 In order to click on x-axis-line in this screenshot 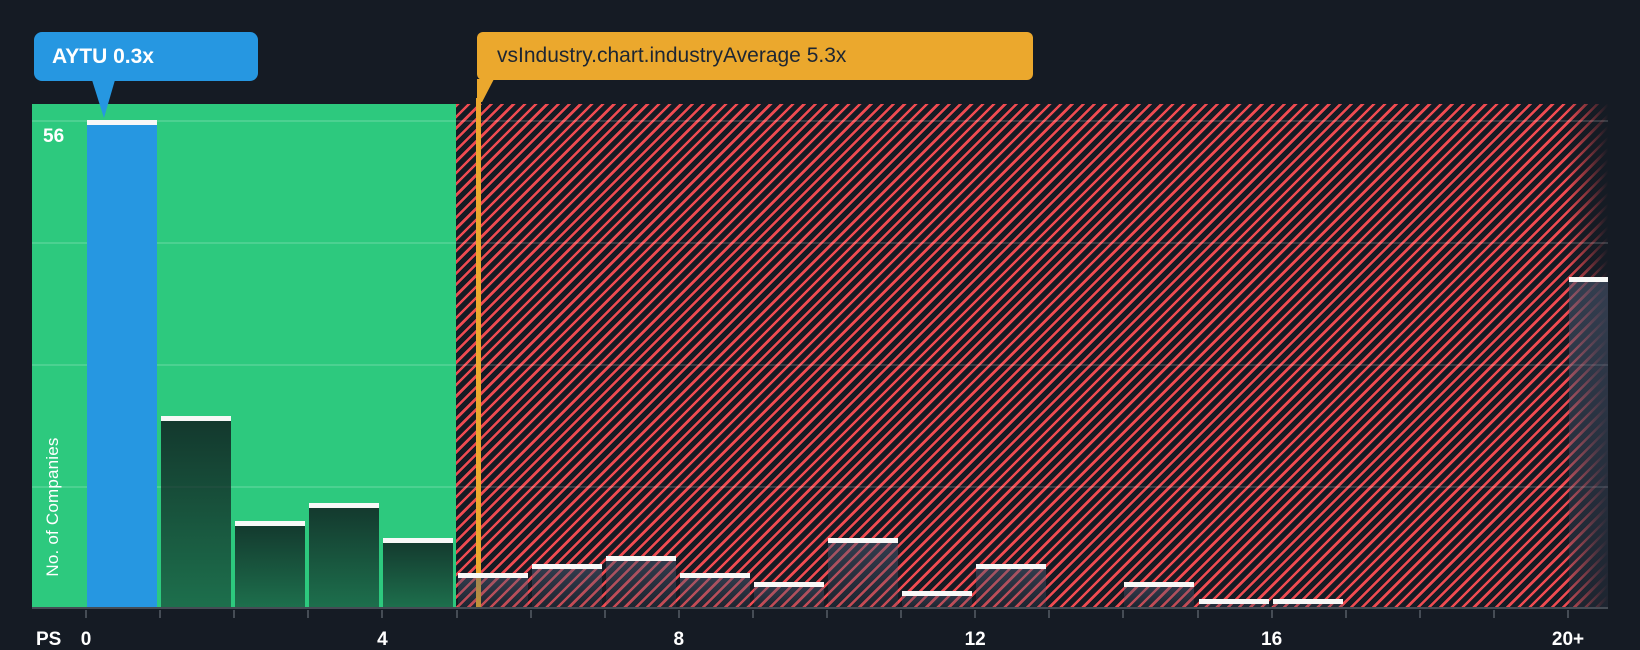, I will do `click(820, 608)`.